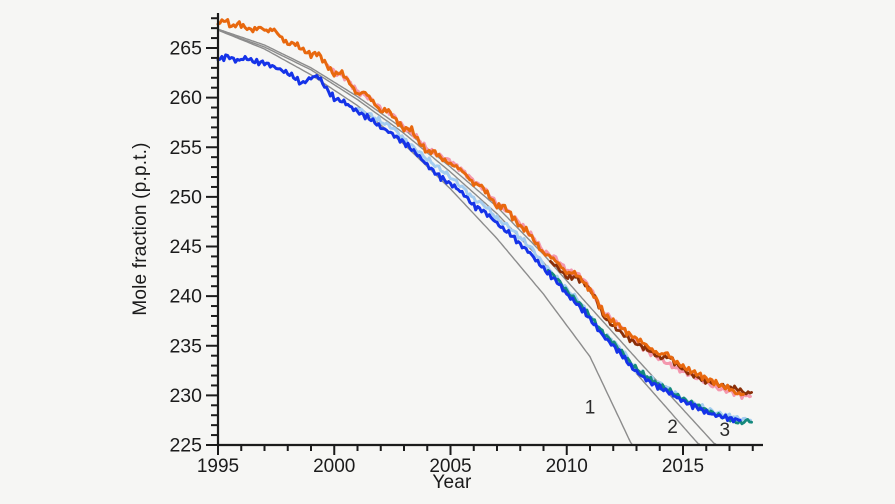  What do you see at coordinates (683, 466) in the screenshot?
I see `x-tick-label: 2015` at bounding box center [683, 466].